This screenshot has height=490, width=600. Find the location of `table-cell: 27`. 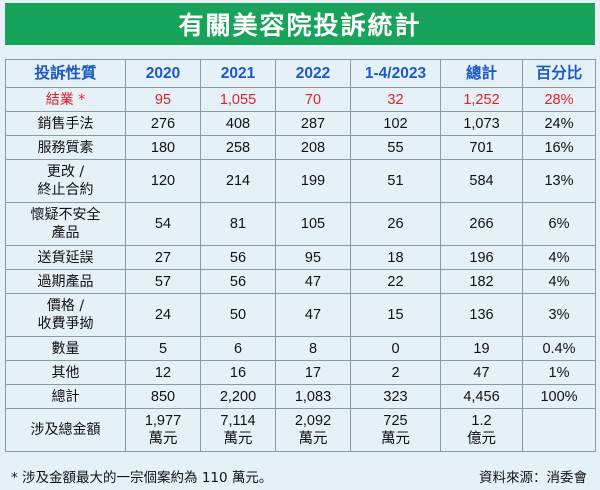

table-cell: 27 is located at coordinates (163, 257).